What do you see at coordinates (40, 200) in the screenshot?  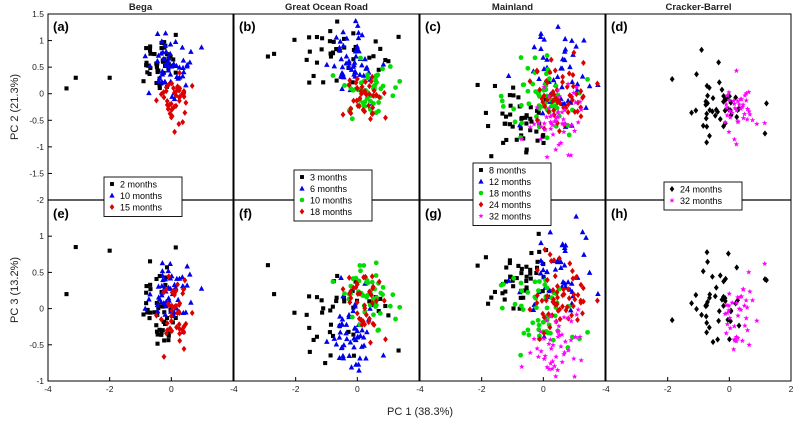 I see `y-tick-label: -2` at bounding box center [40, 200].